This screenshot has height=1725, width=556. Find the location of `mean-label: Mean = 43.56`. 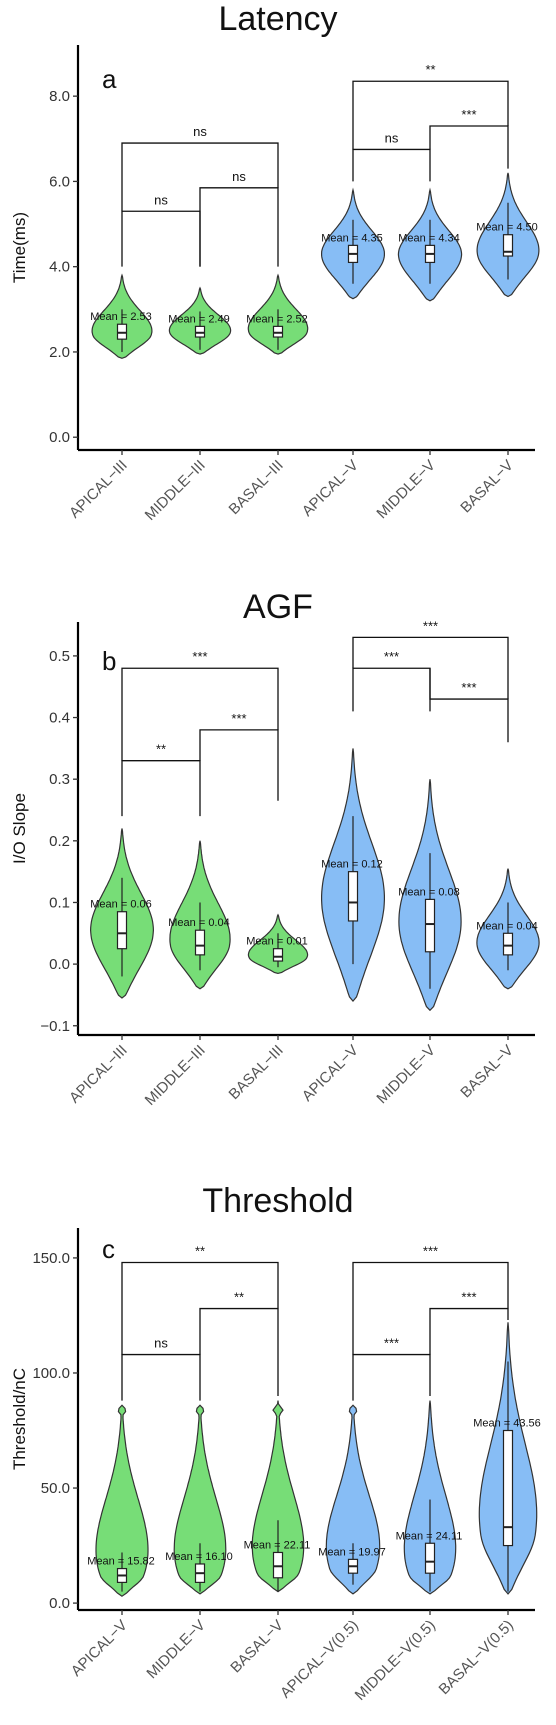

mean-label: Mean = 43.56 is located at coordinates (507, 1424).